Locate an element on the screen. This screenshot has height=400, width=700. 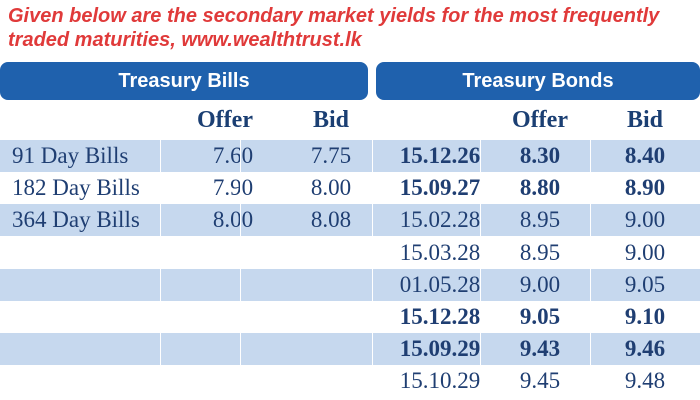
bond-offer-value: 8.30 is located at coordinates (540, 155).